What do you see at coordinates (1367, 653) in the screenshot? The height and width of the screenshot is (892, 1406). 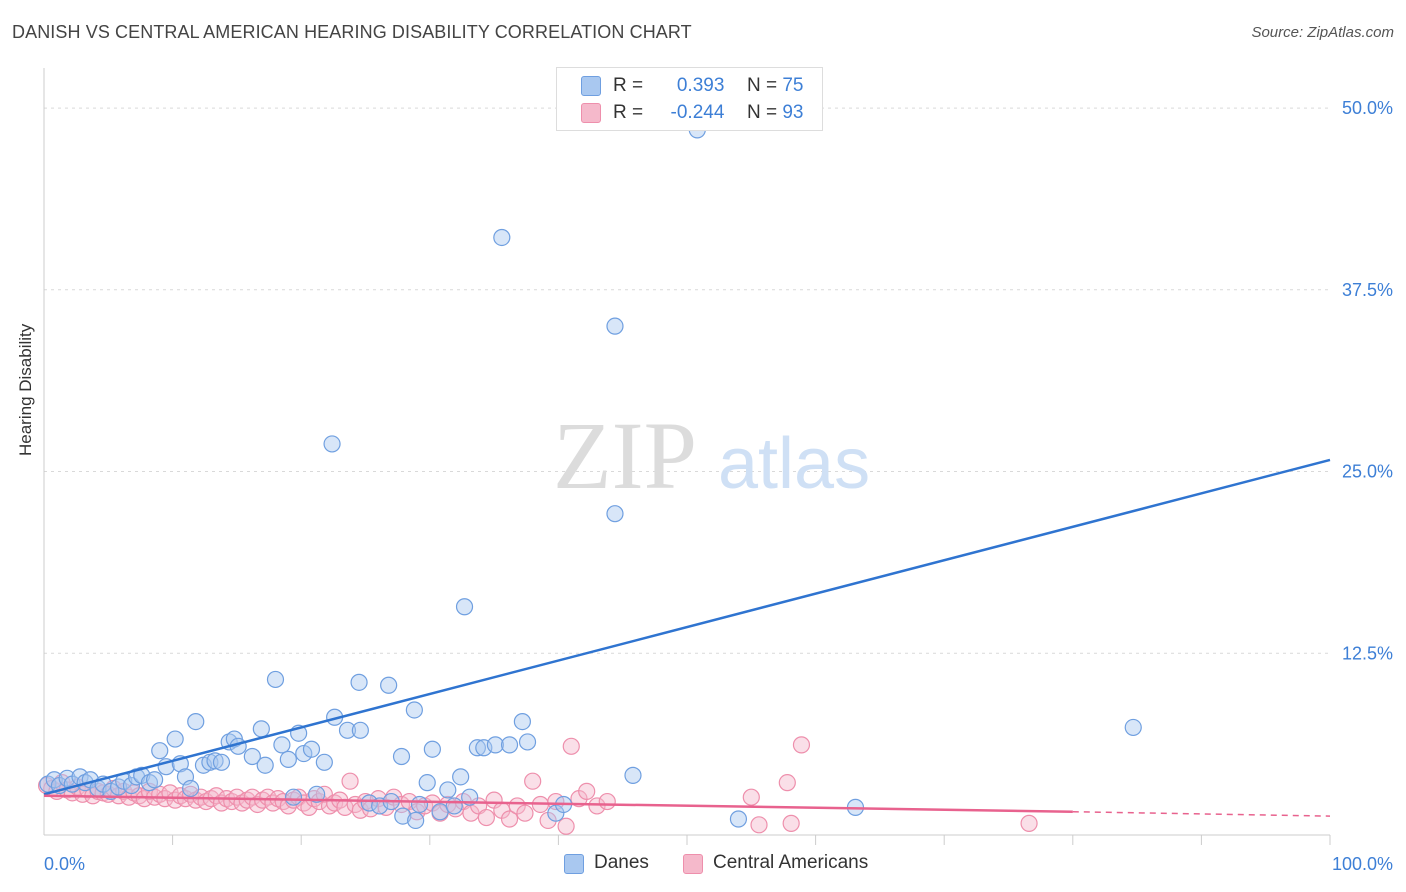 I see `y-tick-label: 12.5%` at bounding box center [1367, 653].